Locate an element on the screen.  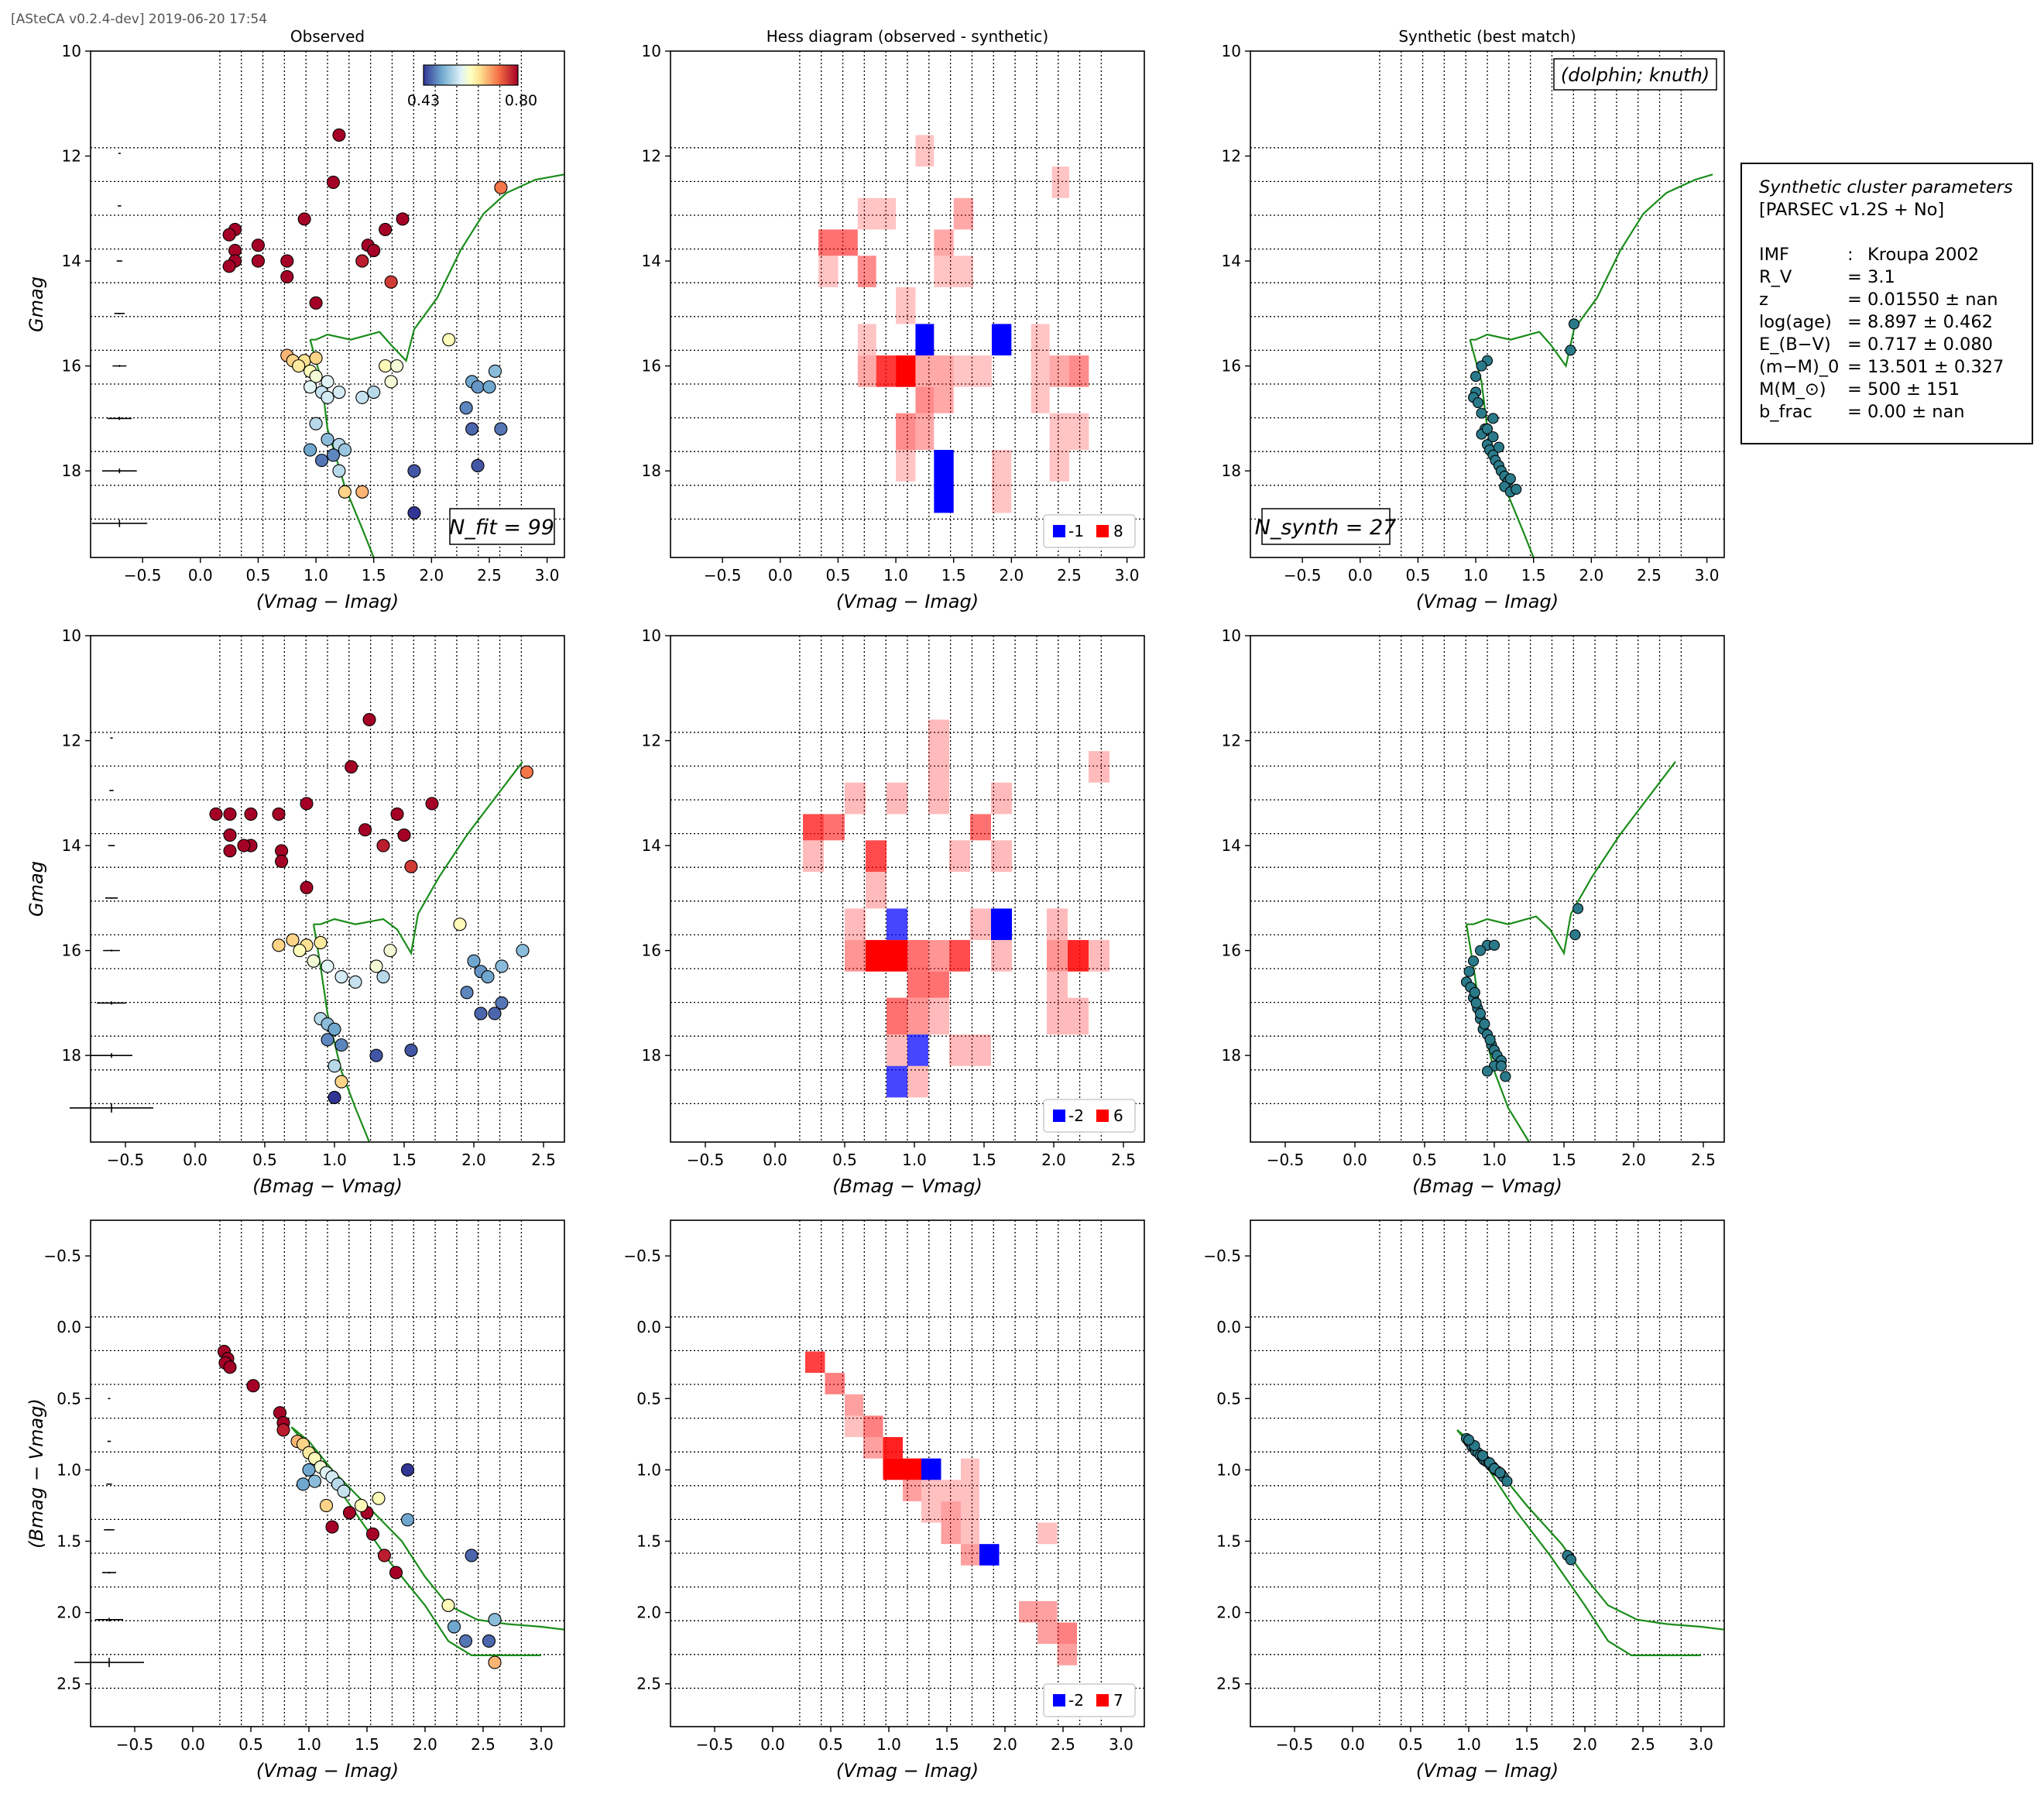
hess-legend-pos-swatch is located at coordinates (1102, 531).